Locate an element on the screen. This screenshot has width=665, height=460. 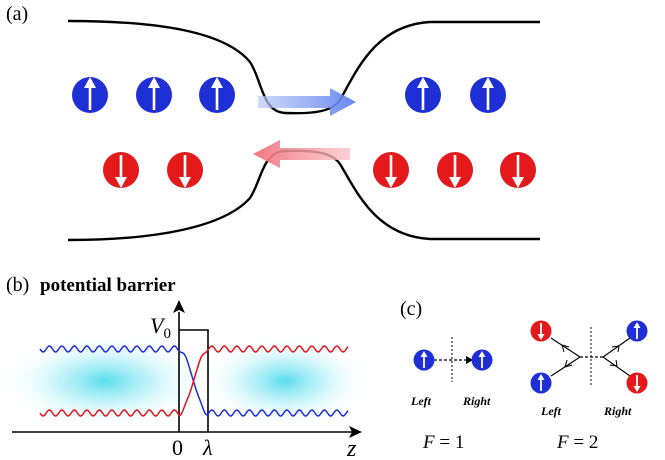
upper-boundary is located at coordinates (303, 67).